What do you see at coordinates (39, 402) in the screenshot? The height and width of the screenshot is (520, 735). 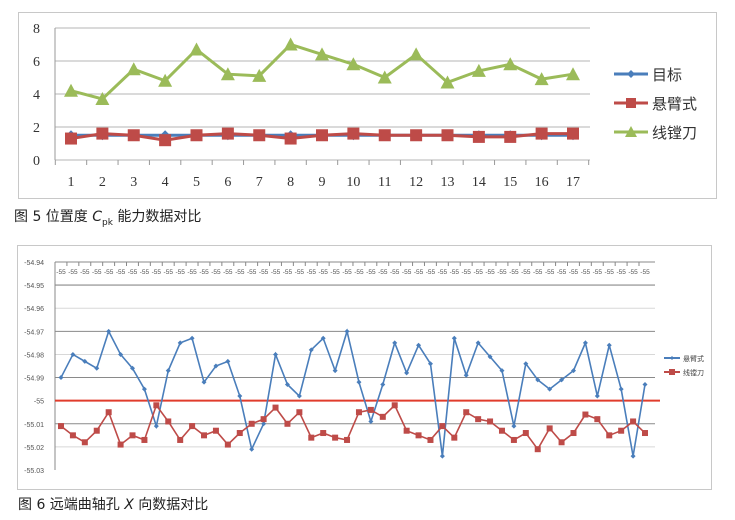 I see `y-tick-label: -55` at bounding box center [39, 402].